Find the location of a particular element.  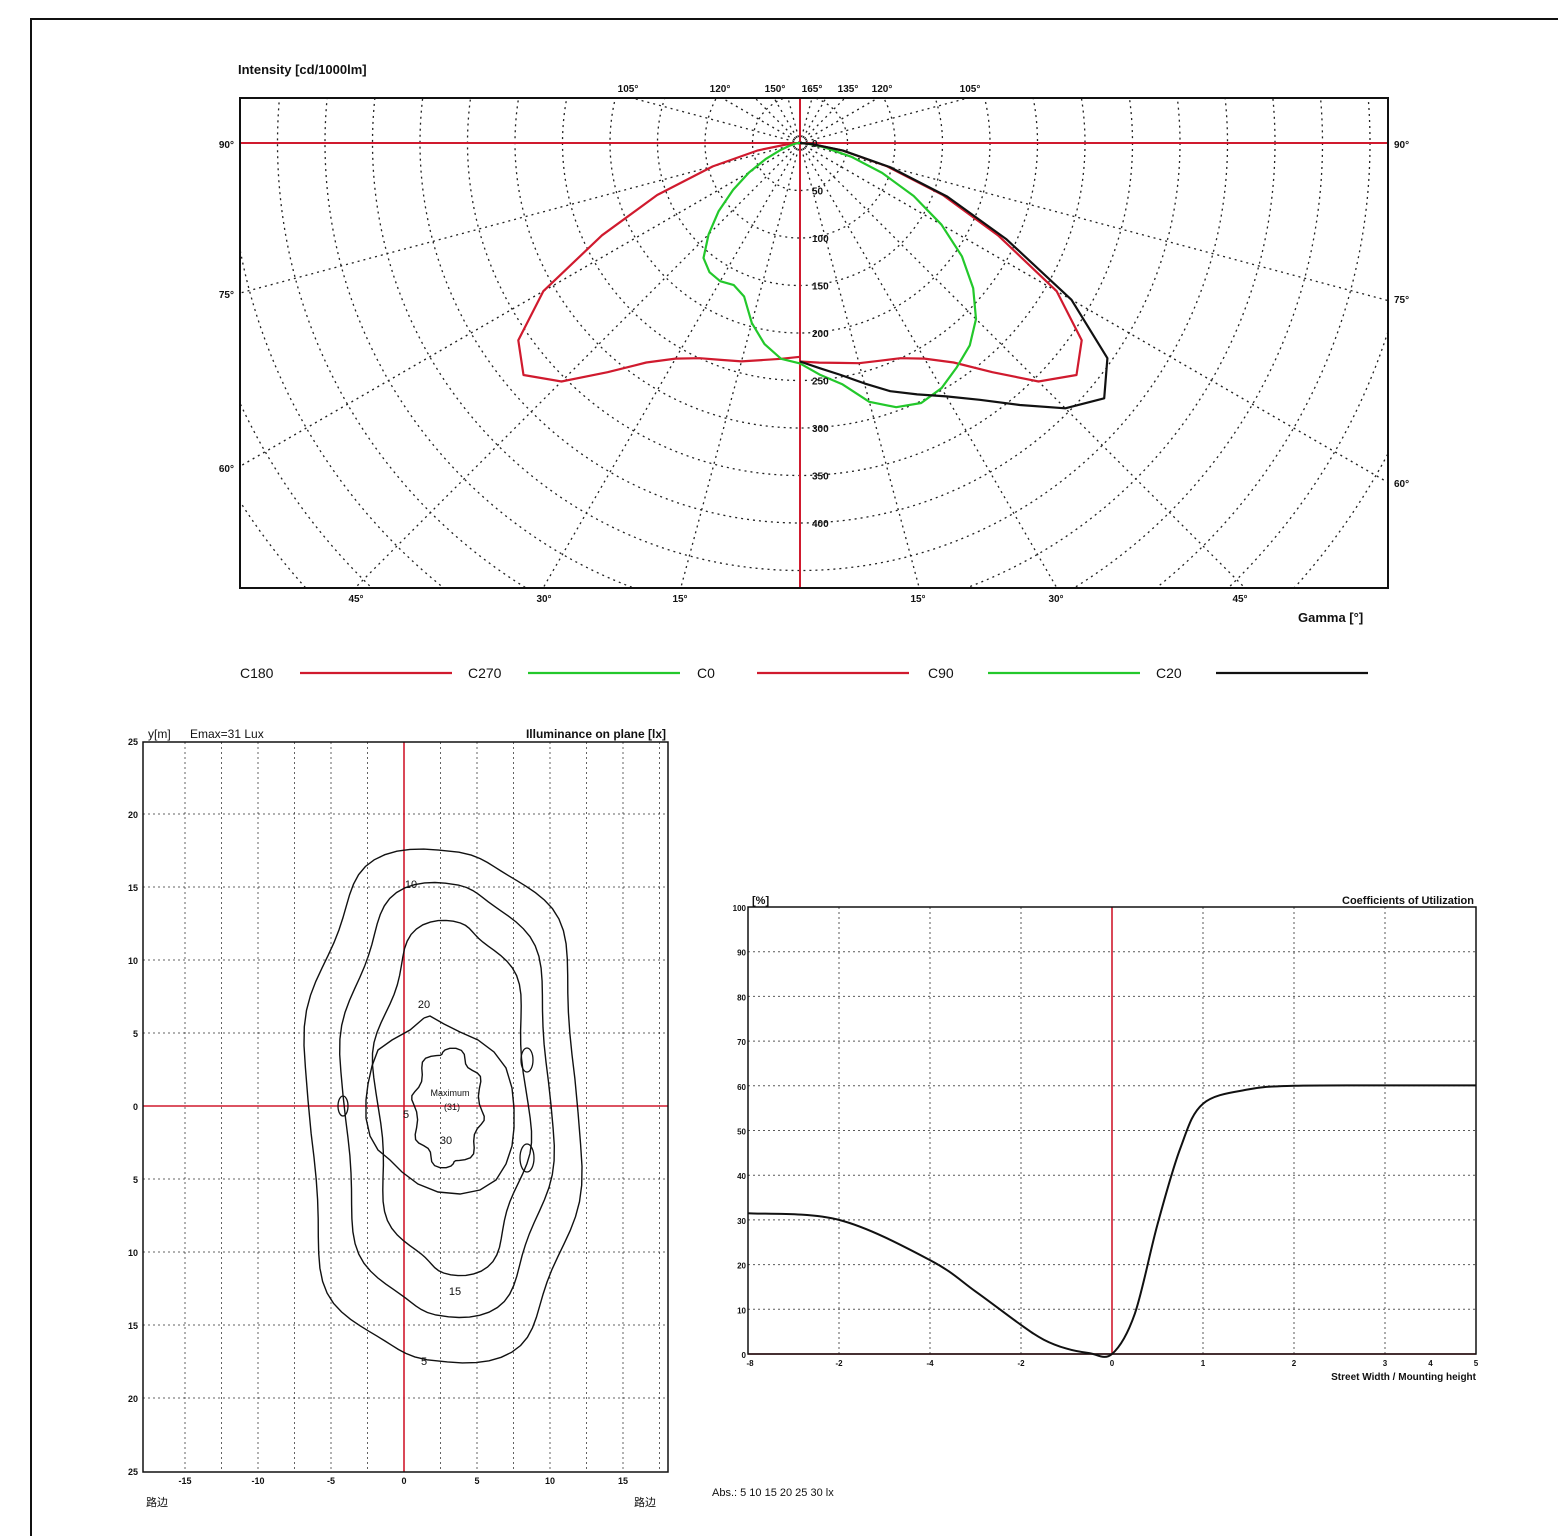

isolux-y-tick: 0 is located at coordinates (135, 1107).